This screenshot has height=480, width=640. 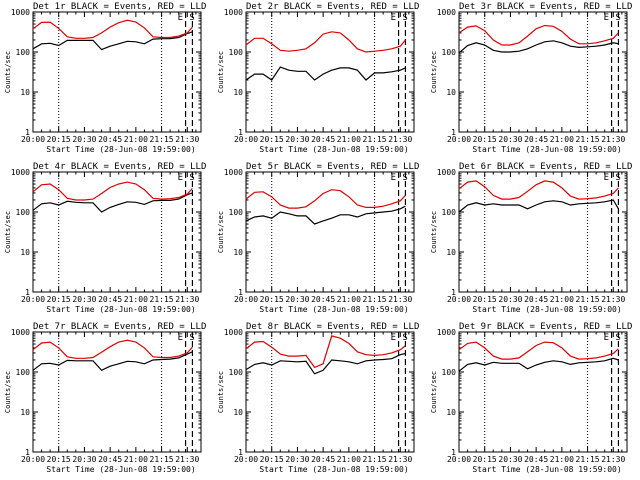 I want to click on chart-title: Det 1r BLACK = Events, RED = LLD, so click(x=119, y=7).